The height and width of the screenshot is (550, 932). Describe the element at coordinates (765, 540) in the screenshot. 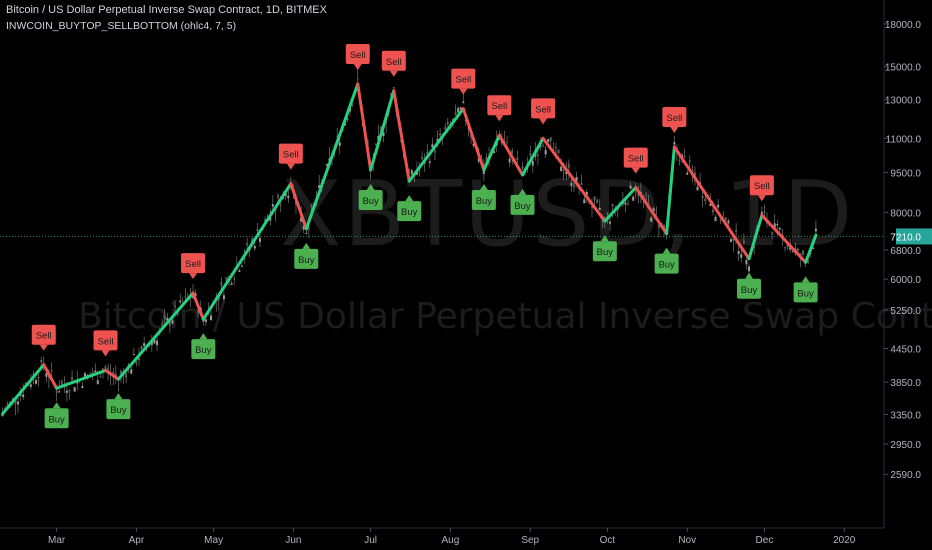

I see `time-tick-label: Dec` at that location.